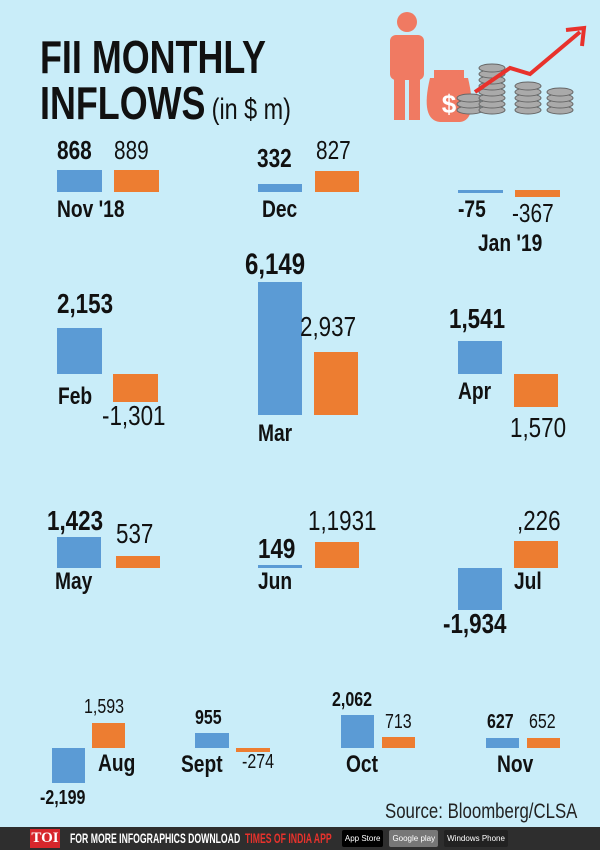 This screenshot has width=600, height=850. Describe the element at coordinates (398, 722) in the screenshot. I see `other-value-label: 713` at that location.